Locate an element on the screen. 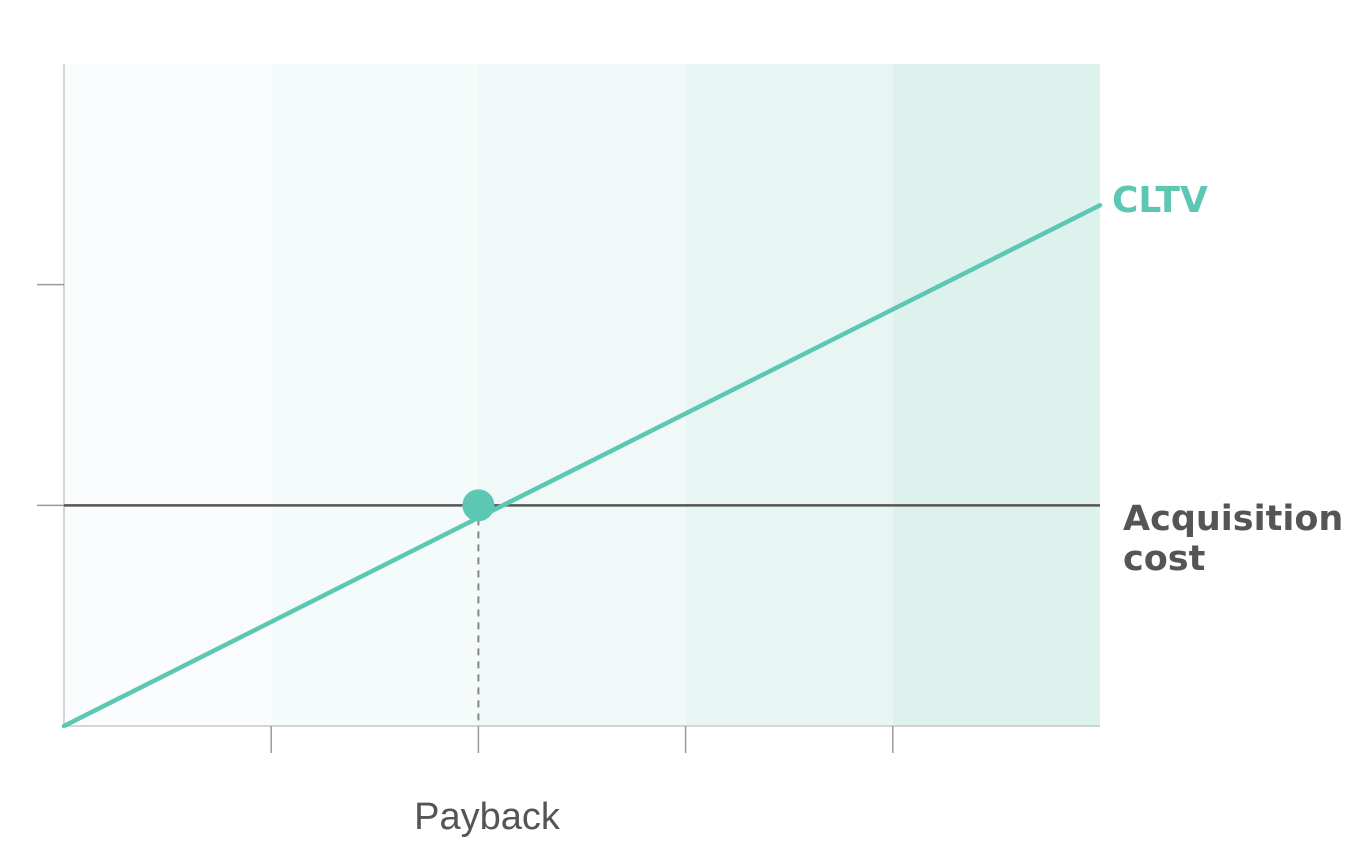  payback-label: Payback is located at coordinates (487, 817).